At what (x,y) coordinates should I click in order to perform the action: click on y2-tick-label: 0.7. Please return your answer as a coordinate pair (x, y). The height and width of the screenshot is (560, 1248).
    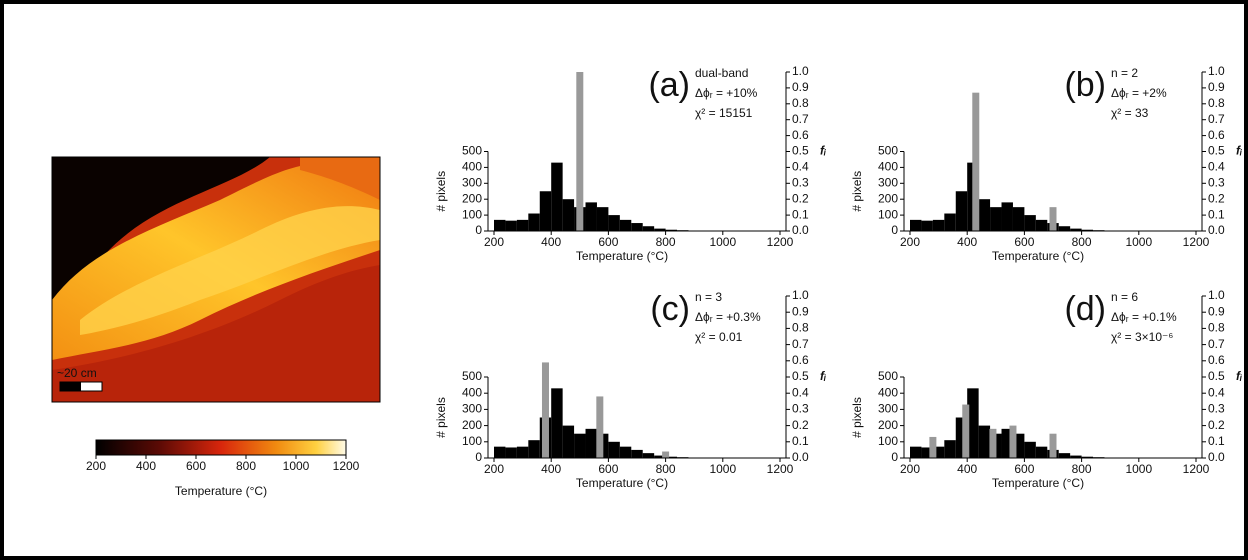
    Looking at the image, I should click on (800, 344).